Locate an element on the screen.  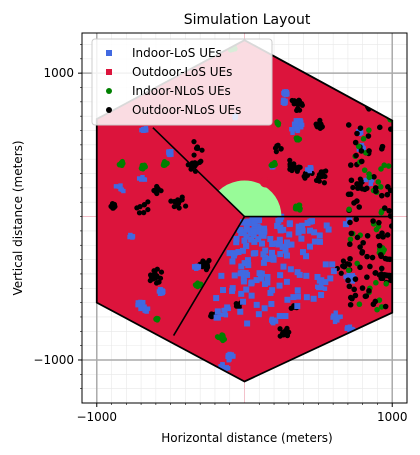
x-tick-label: 1000 is located at coordinates (392, 417).